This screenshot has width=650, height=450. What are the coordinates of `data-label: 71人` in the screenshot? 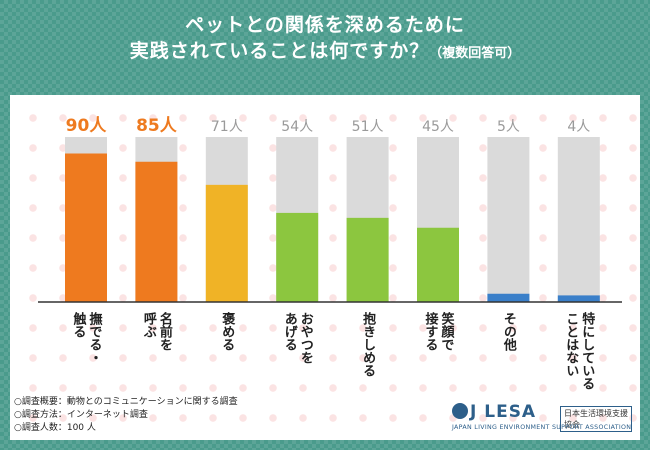 It's located at (227, 127).